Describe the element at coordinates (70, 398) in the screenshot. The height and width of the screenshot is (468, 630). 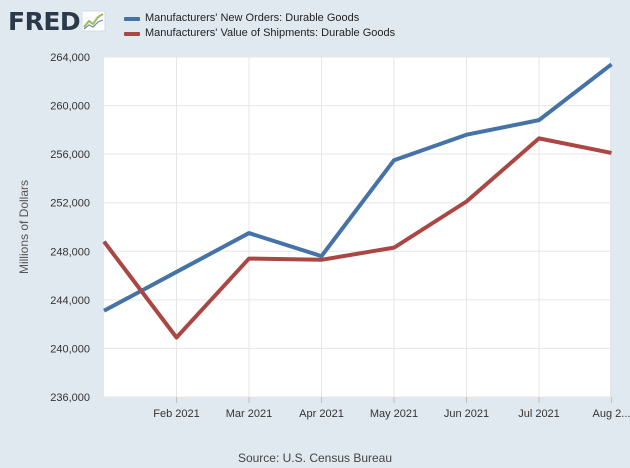
I see `y-tick-label: 236,000` at that location.